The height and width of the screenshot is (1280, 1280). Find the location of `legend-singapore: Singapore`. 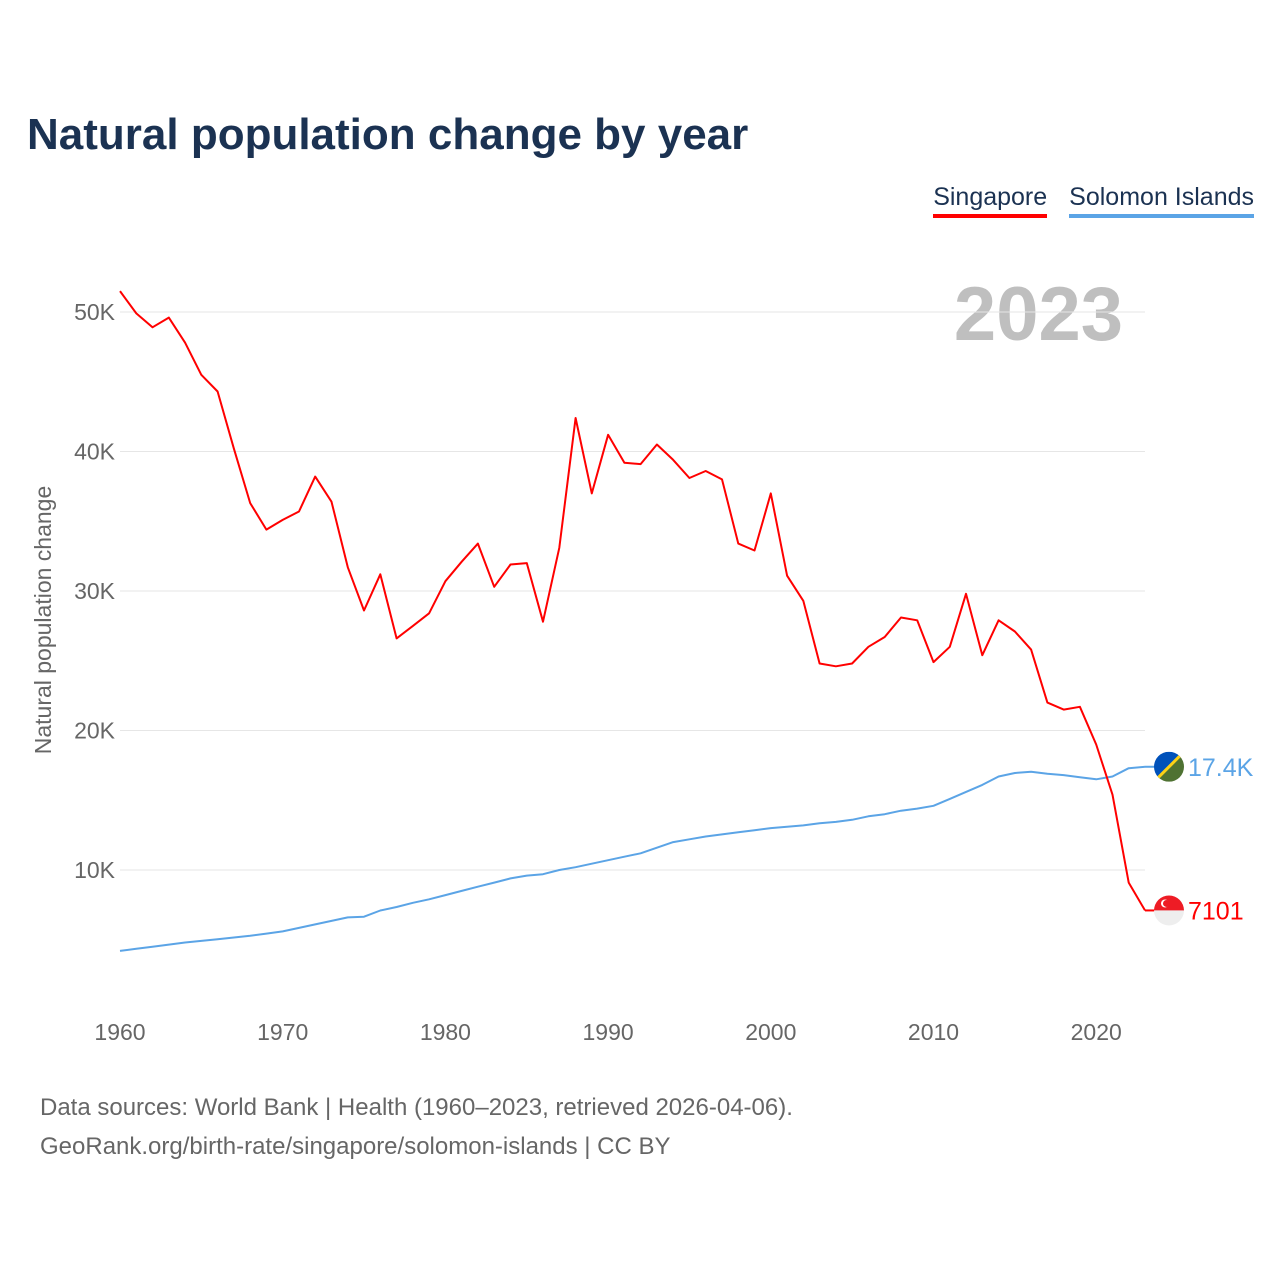

legend-singapore: Singapore is located at coordinates (990, 200).